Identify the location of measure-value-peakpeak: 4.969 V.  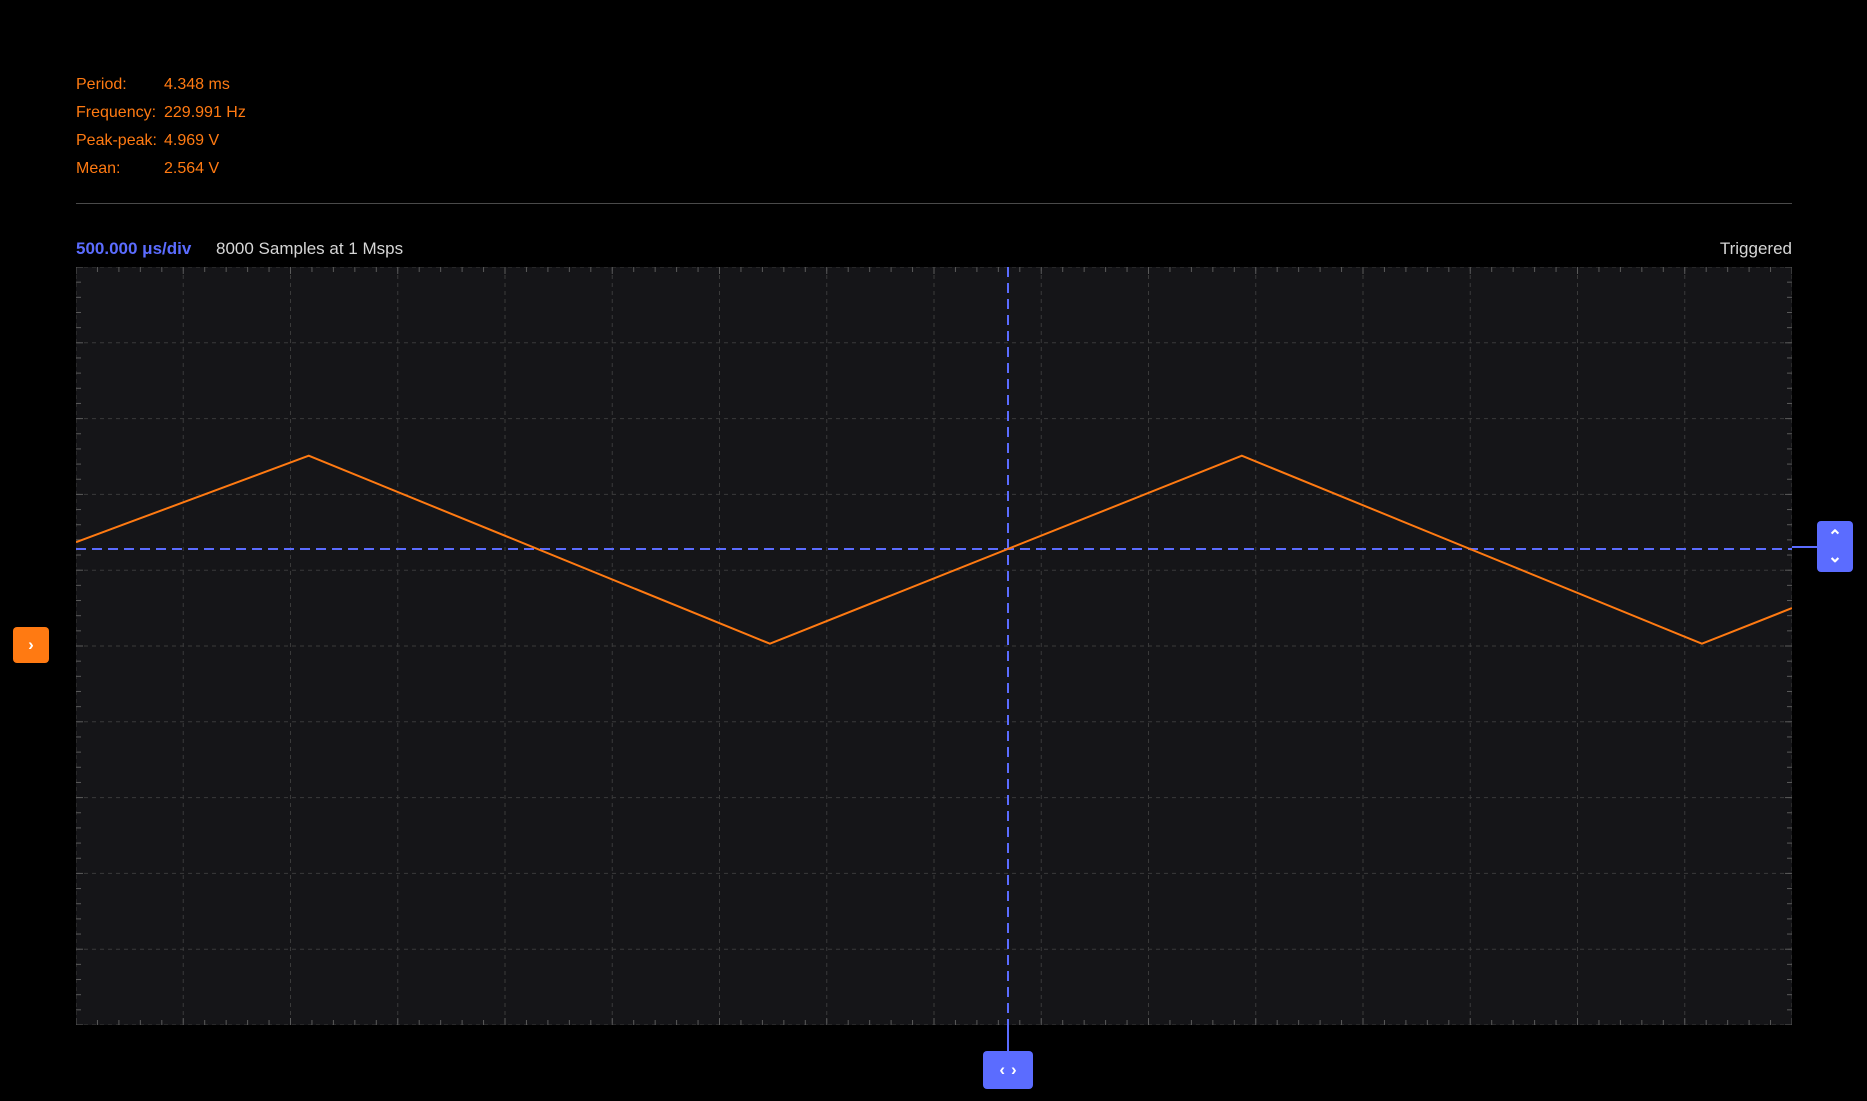
(192, 140).